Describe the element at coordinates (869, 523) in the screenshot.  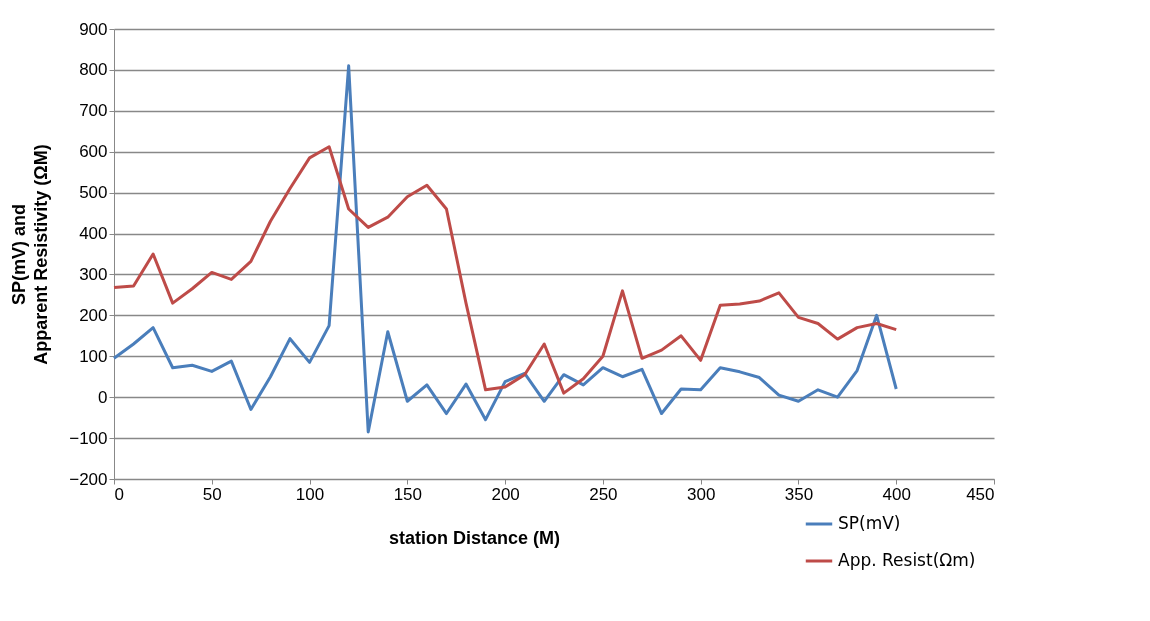
I see `legend-label: SP(mV)` at that location.